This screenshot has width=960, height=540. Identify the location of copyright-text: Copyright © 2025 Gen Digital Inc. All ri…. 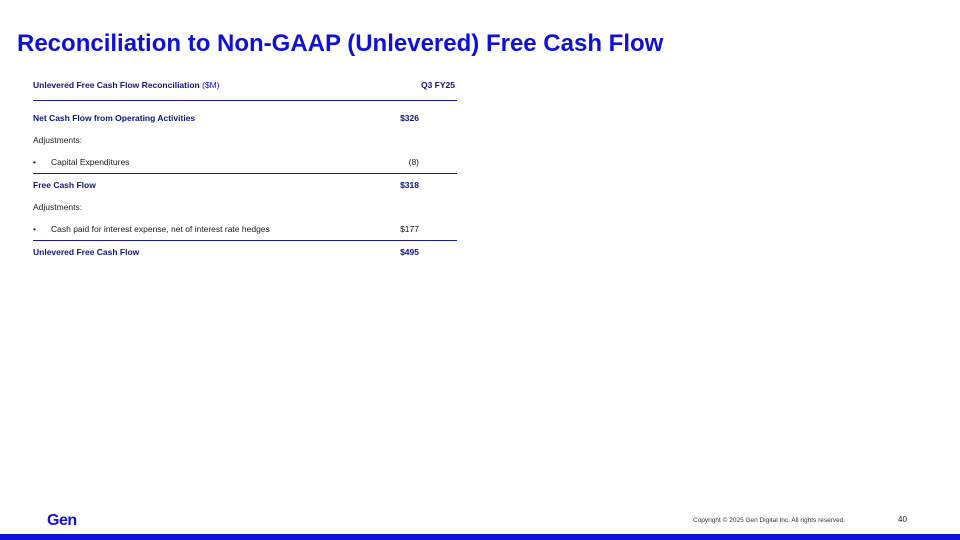
(769, 520).